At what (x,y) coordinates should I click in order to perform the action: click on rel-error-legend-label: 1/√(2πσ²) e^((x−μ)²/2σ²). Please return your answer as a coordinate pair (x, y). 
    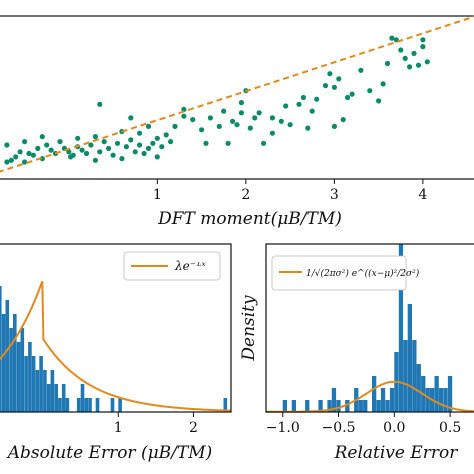
    Looking at the image, I should click on (363, 273).